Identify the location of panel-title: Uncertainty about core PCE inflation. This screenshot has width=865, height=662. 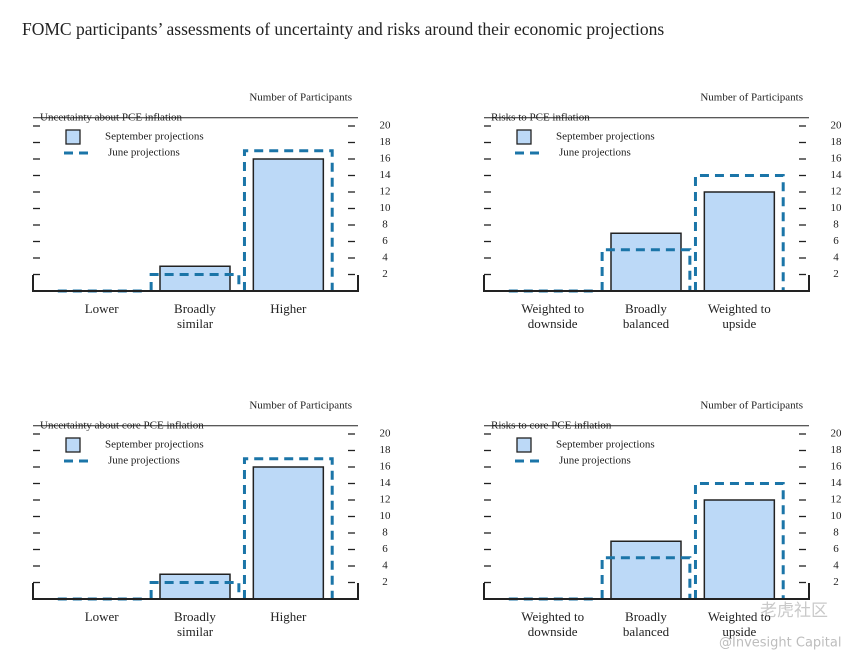
(122, 425).